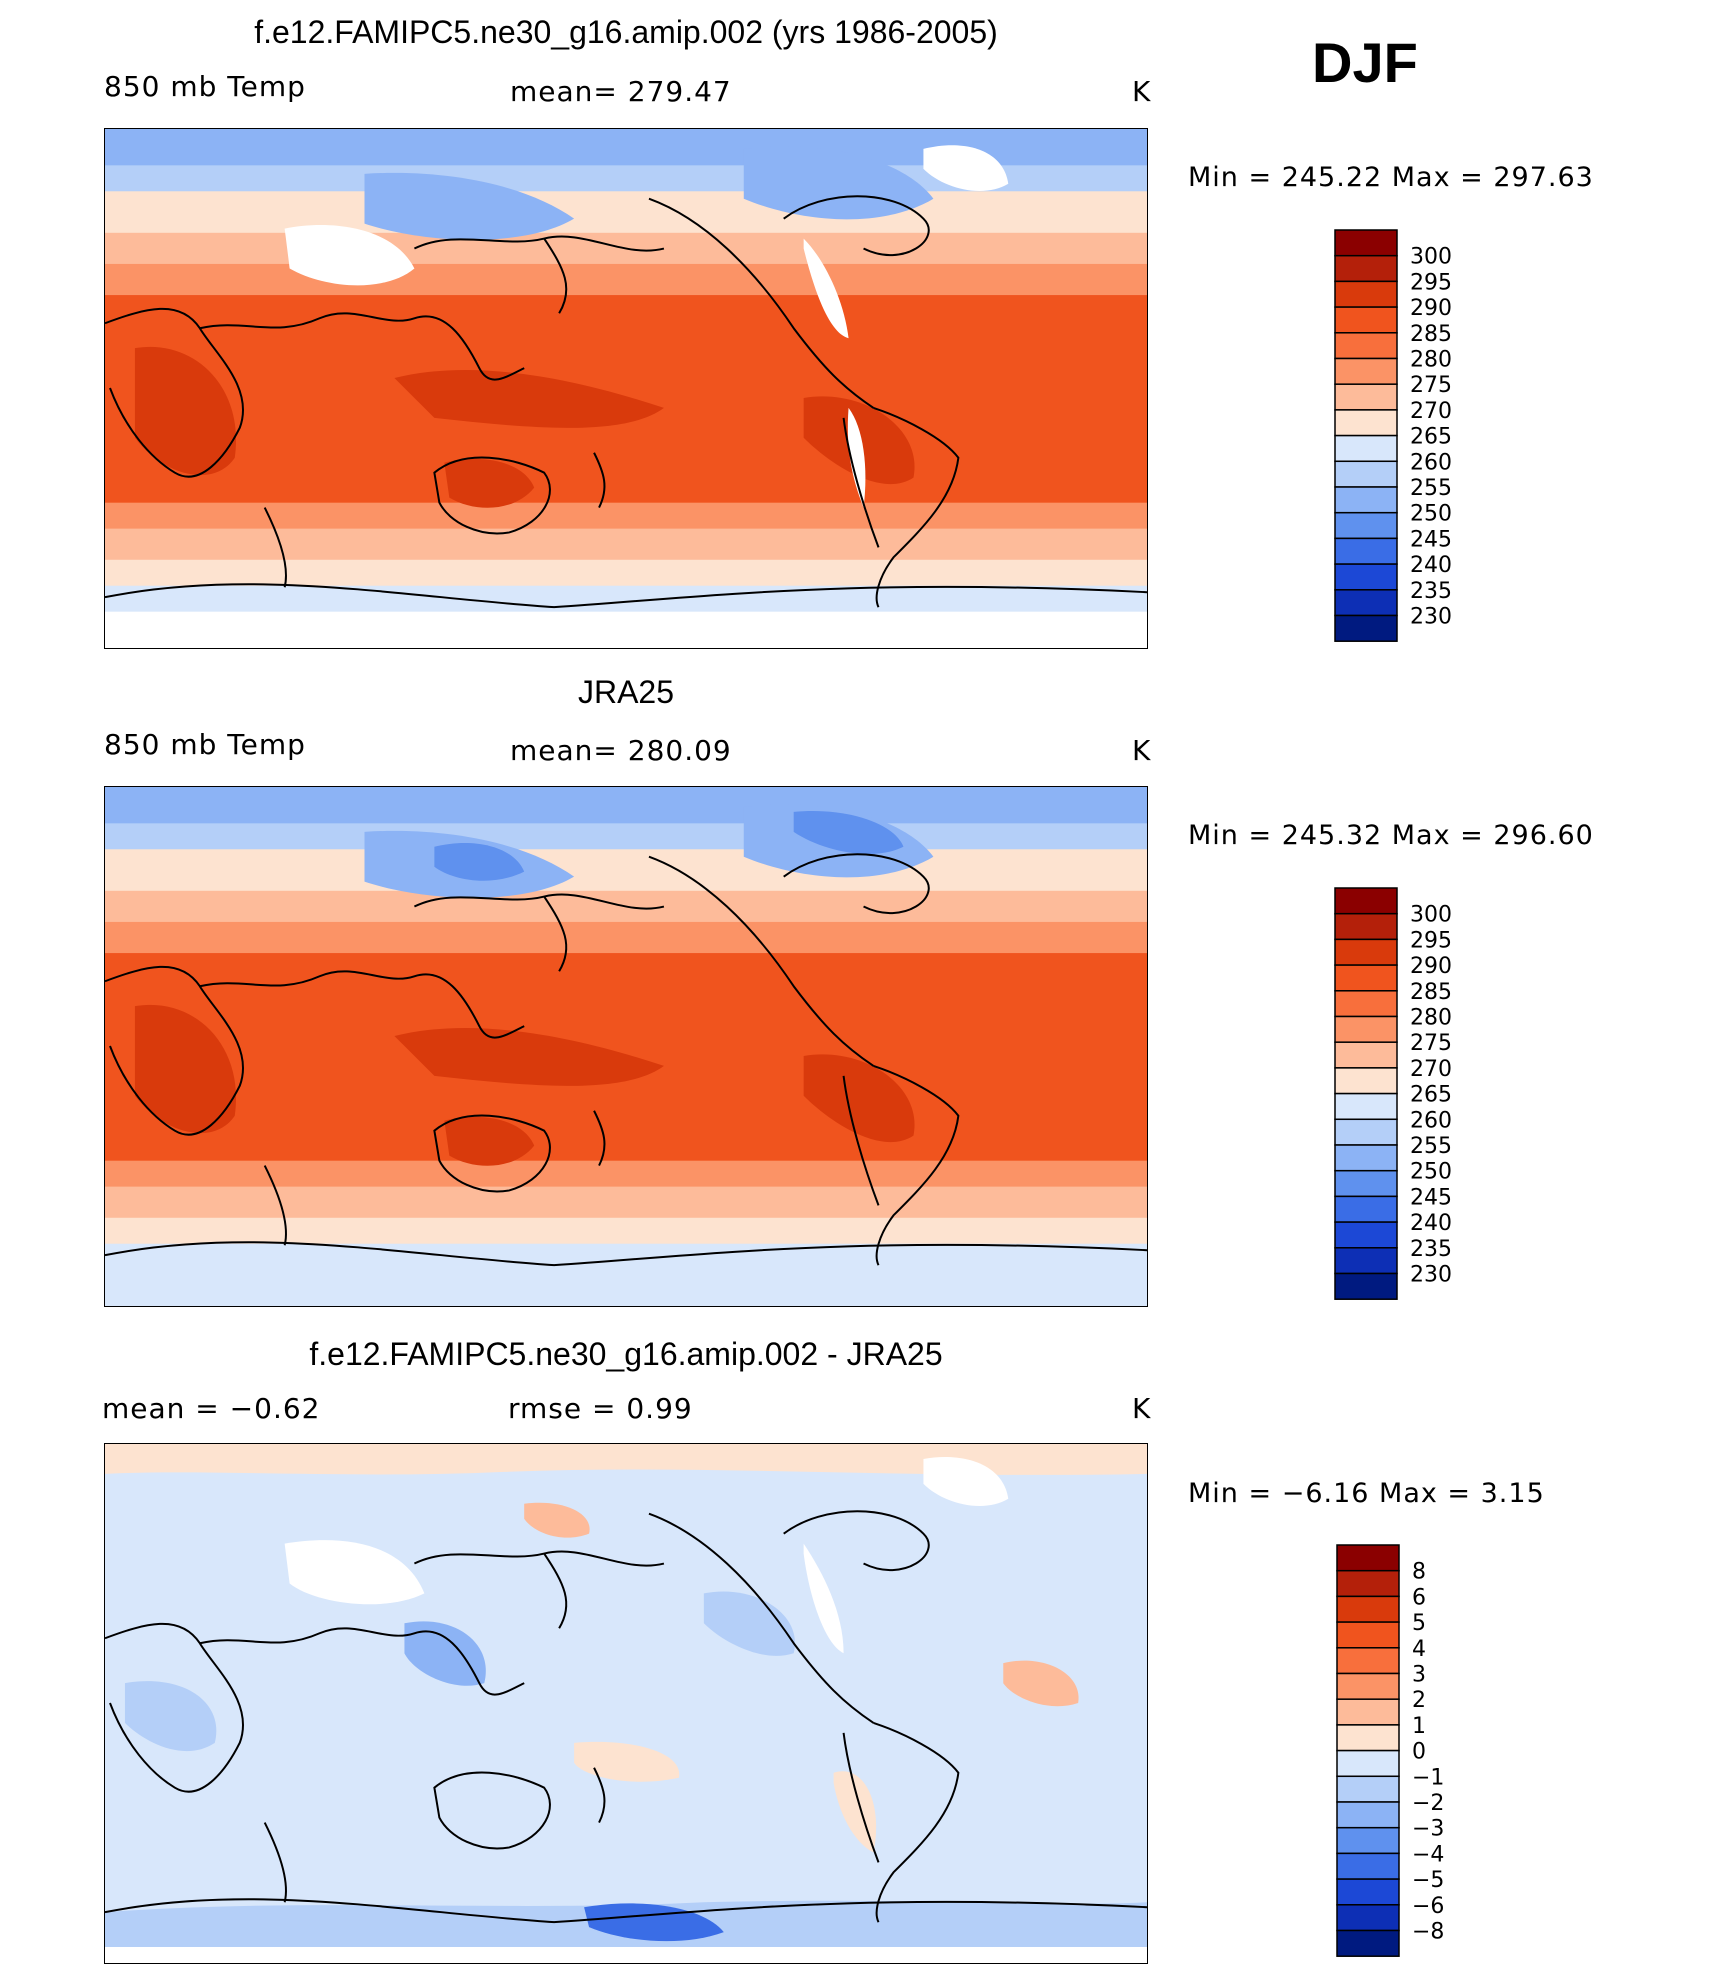 The height and width of the screenshot is (1969, 1710). What do you see at coordinates (1428, 1854) in the screenshot?
I see `colorbar-label: −4` at bounding box center [1428, 1854].